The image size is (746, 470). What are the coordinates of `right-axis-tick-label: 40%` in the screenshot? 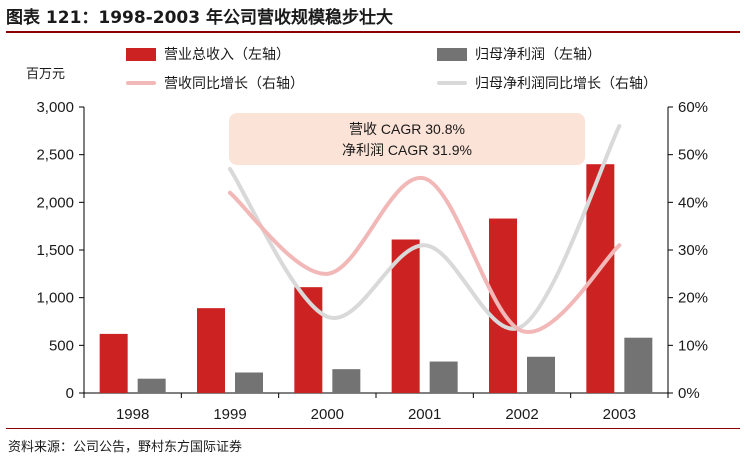 It's located at (693, 202).